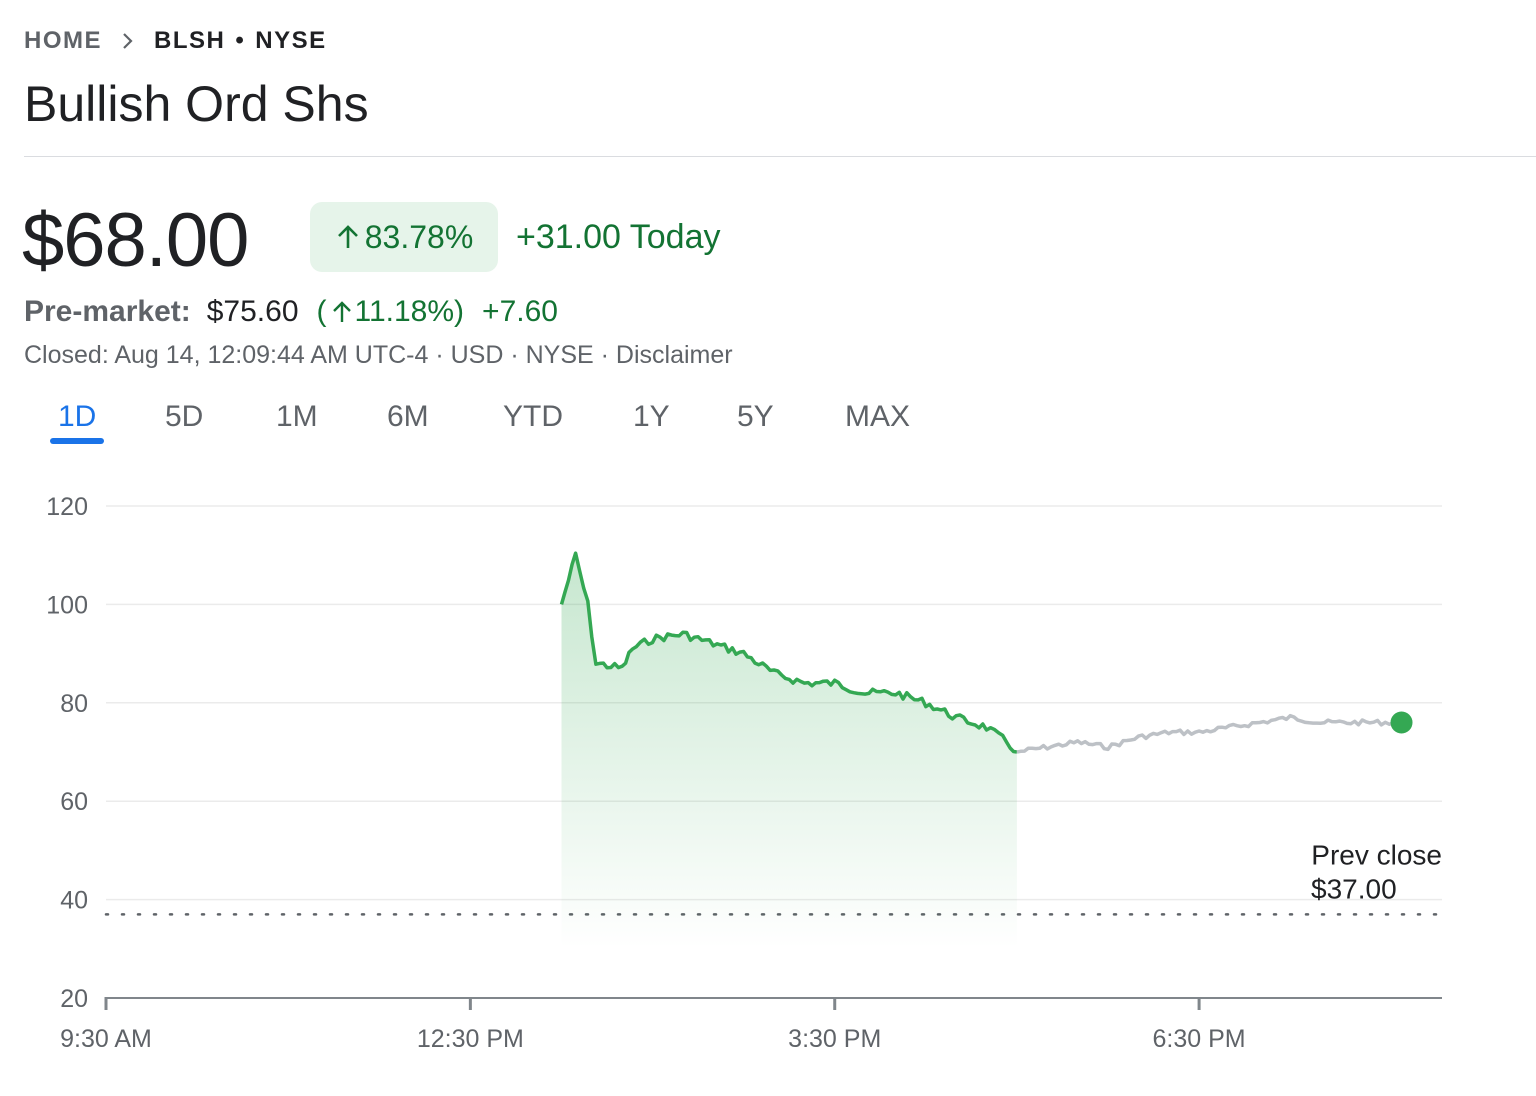  Describe the element at coordinates (1354, 888) in the screenshot. I see `prev-close-value: $37.00` at that location.